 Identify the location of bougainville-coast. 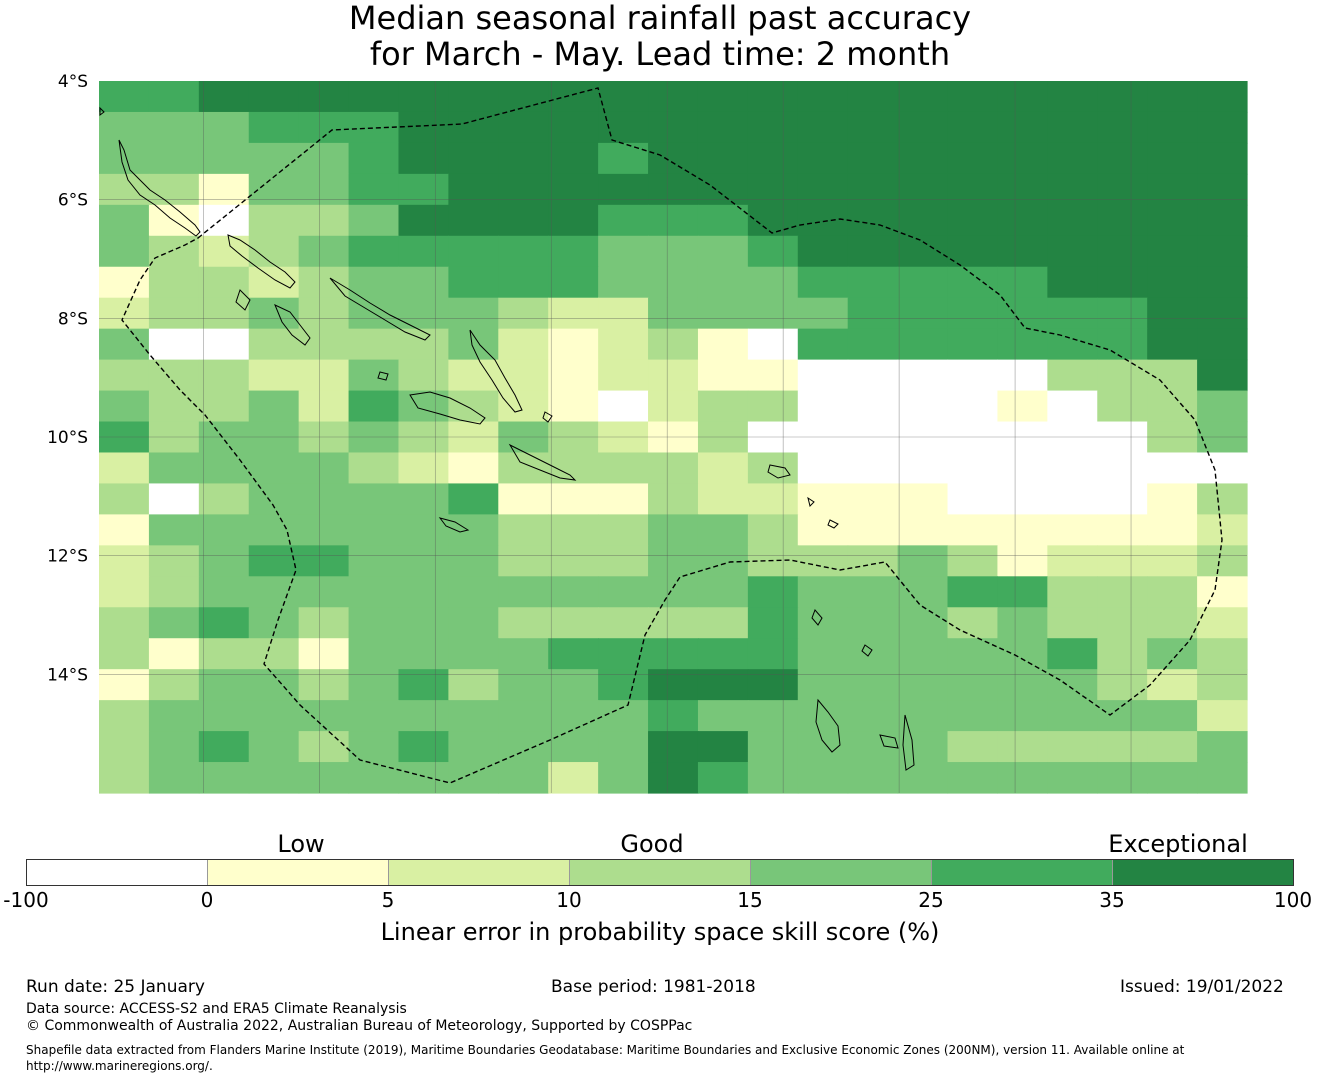
(261, 261).